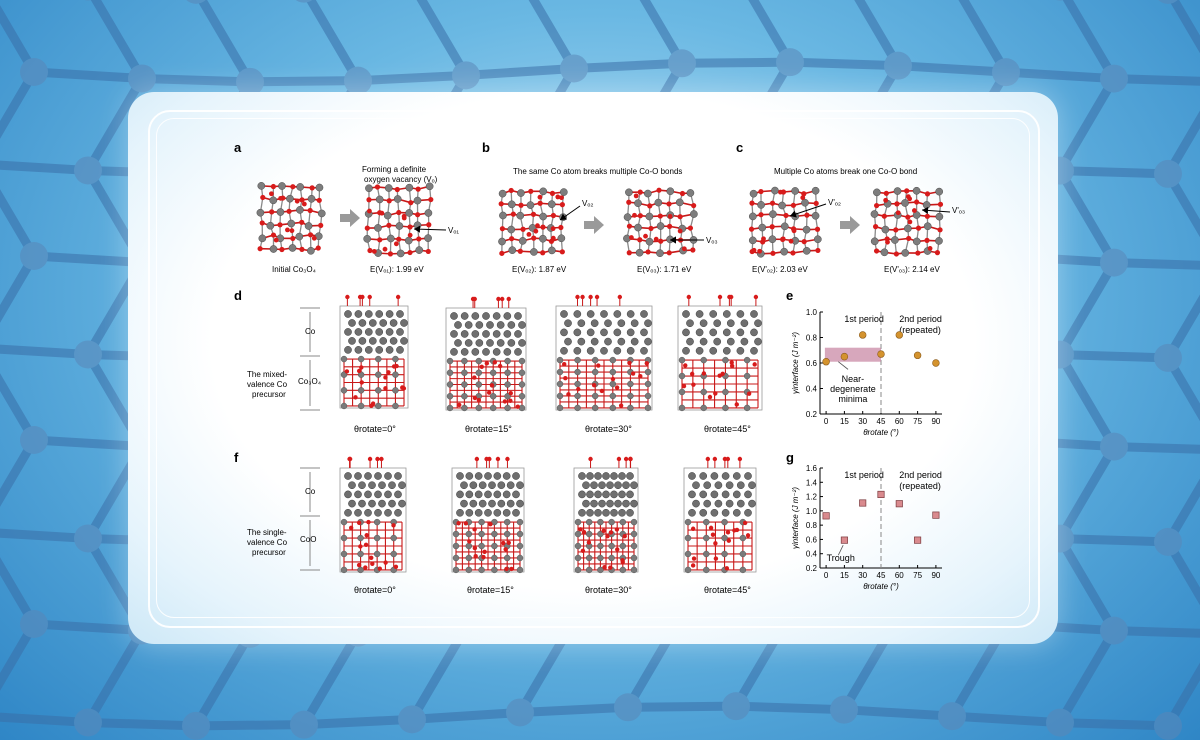 This screenshot has width=1200, height=740. What do you see at coordinates (881, 494) in the screenshot?
I see `data-point` at bounding box center [881, 494].